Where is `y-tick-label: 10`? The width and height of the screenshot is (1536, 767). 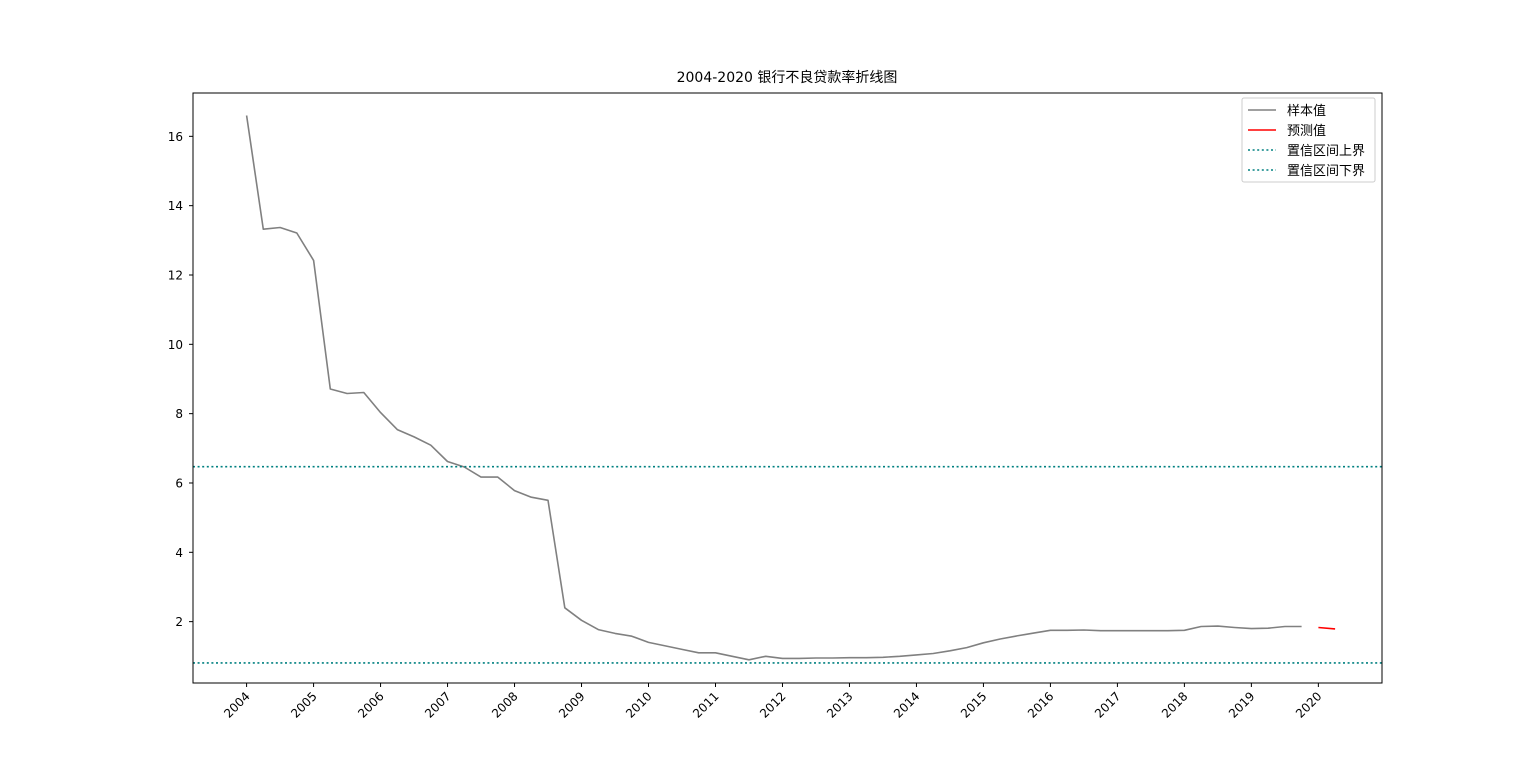 y-tick-label: 10 is located at coordinates (175, 345).